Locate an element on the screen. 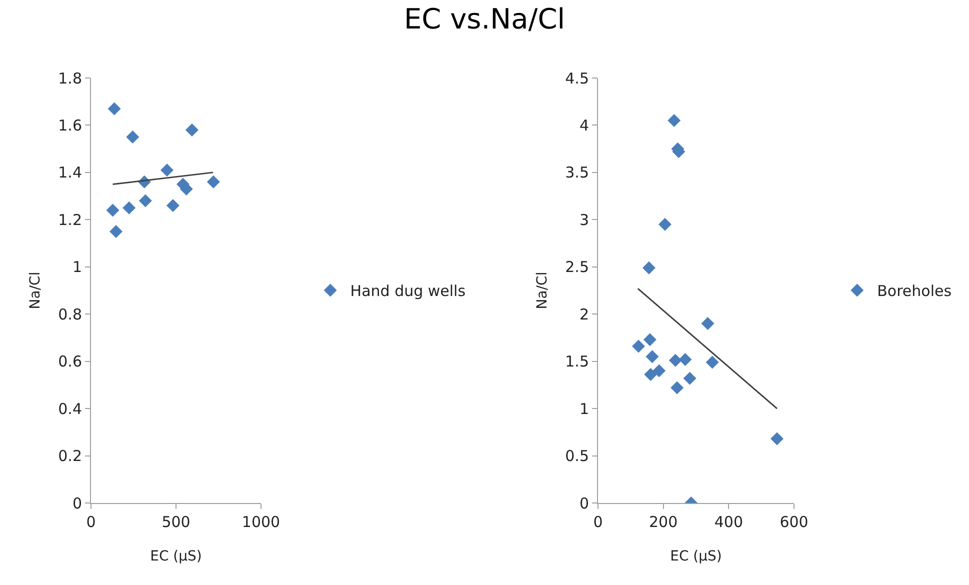 The width and height of the screenshot is (969, 585). y-tick-label: 2 is located at coordinates (584, 314).